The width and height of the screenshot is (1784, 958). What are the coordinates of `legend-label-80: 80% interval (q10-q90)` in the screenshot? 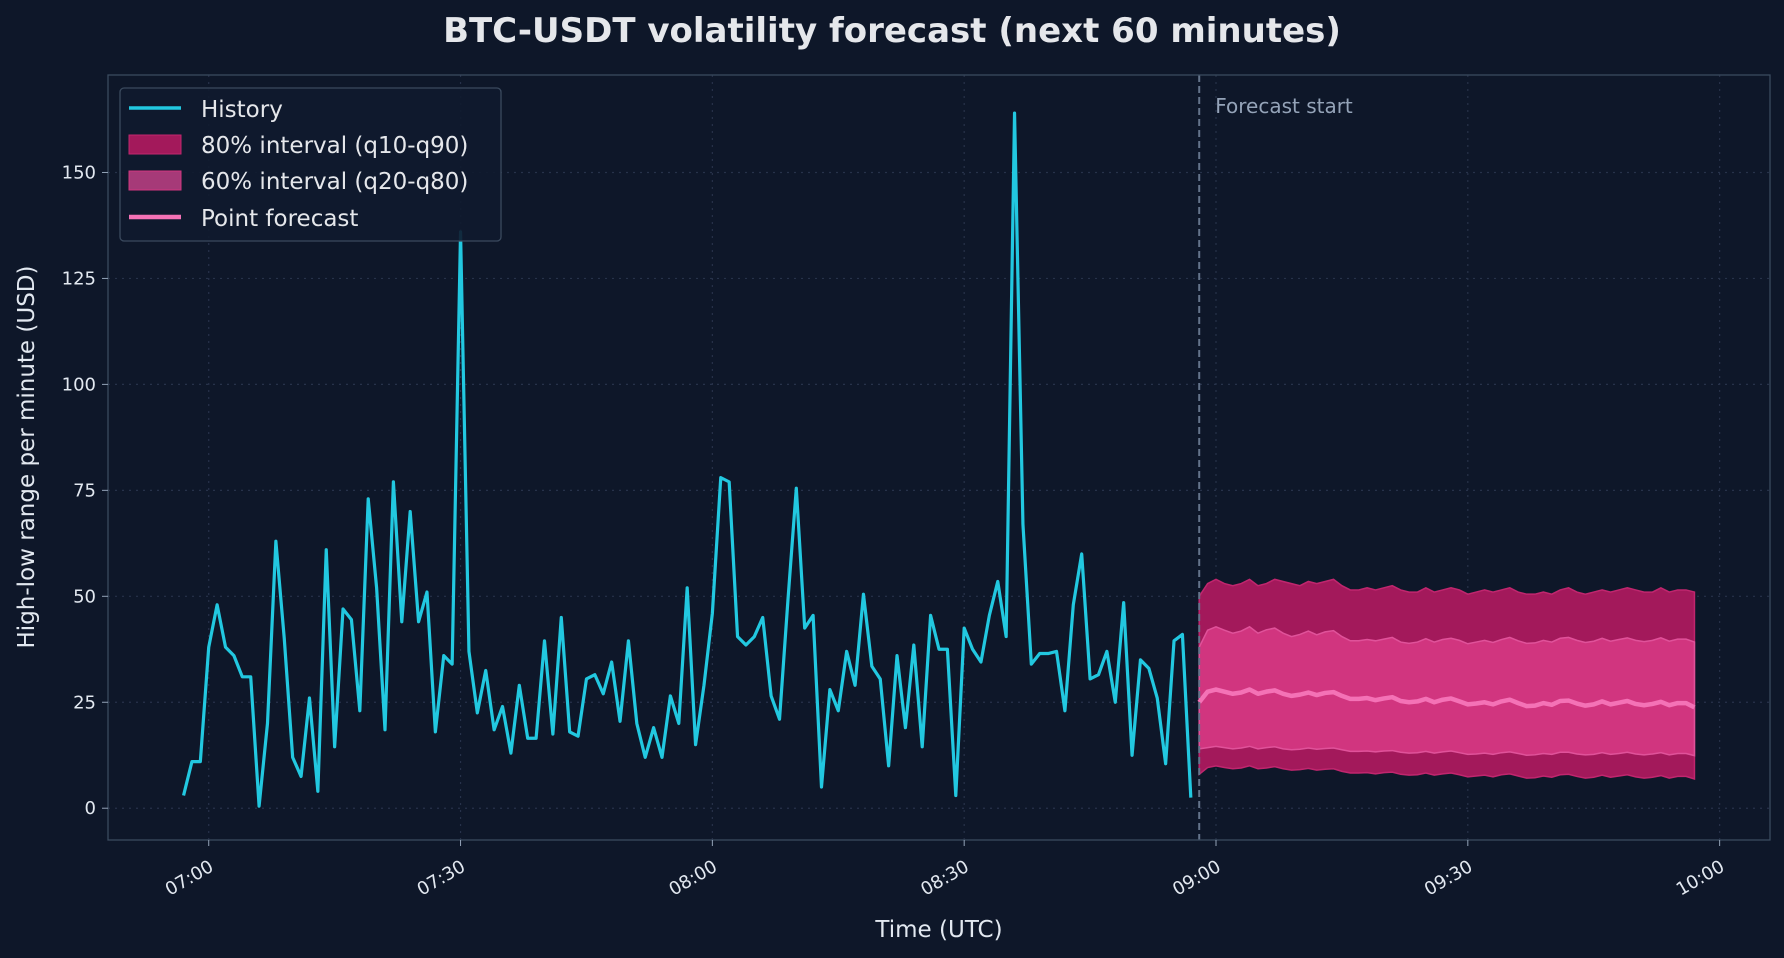 It's located at (334, 146).